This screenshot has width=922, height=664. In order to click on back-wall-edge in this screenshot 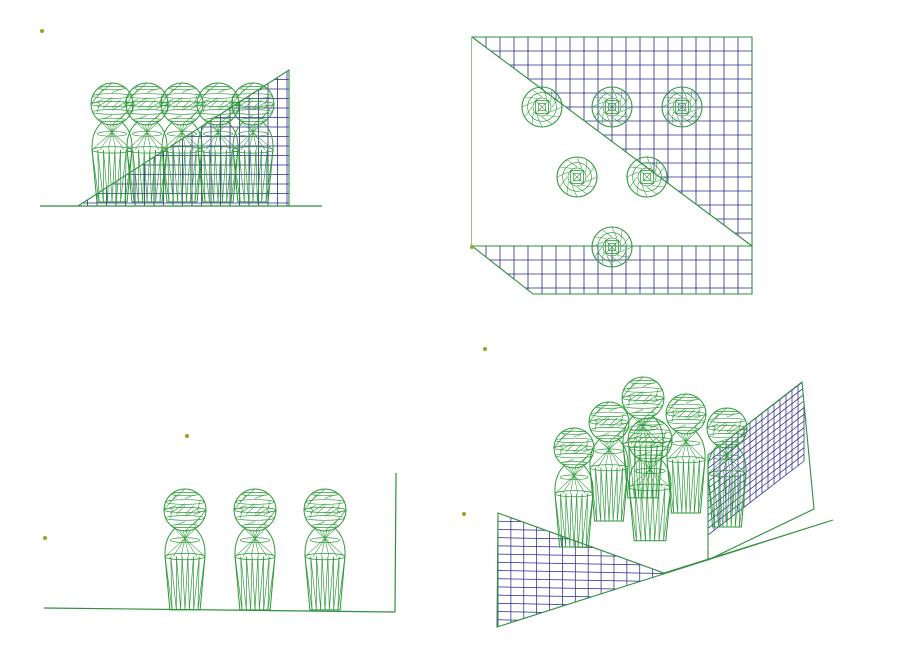, I will do `click(395, 542)`.